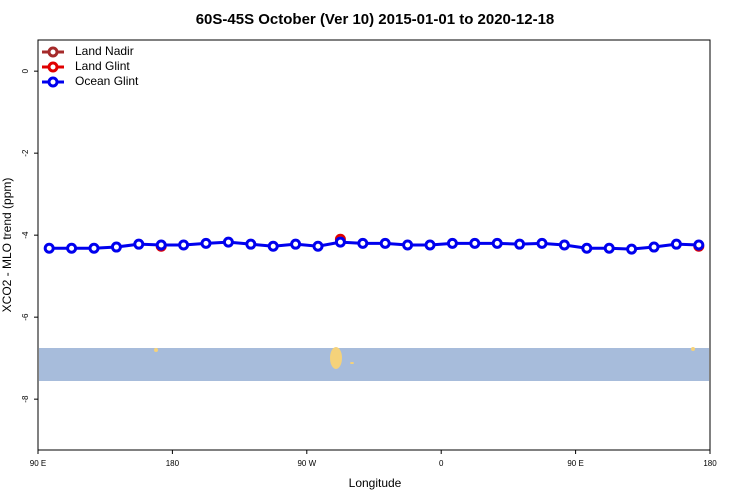  What do you see at coordinates (375, 483) in the screenshot?
I see `x-axis-label: Longitude` at bounding box center [375, 483].